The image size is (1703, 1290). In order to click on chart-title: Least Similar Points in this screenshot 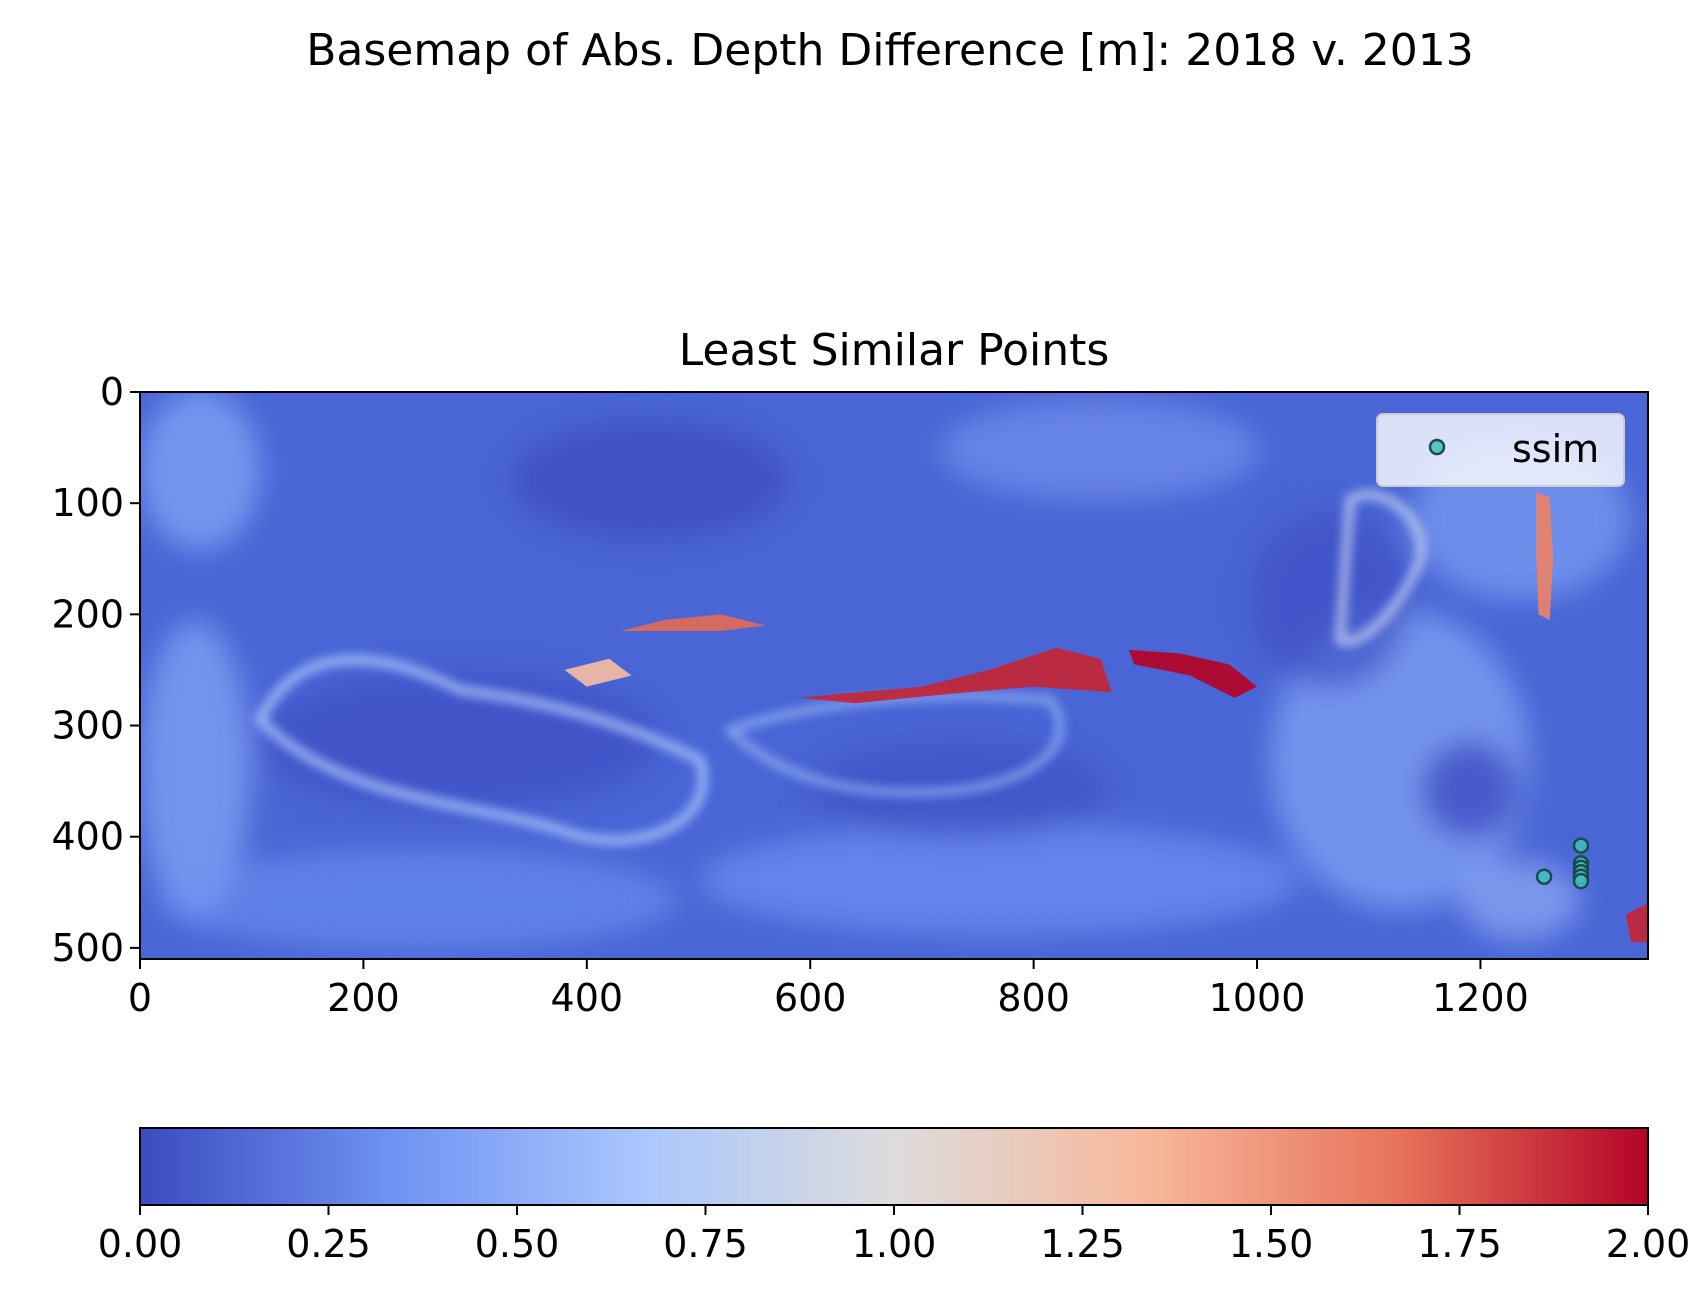, I will do `click(894, 350)`.